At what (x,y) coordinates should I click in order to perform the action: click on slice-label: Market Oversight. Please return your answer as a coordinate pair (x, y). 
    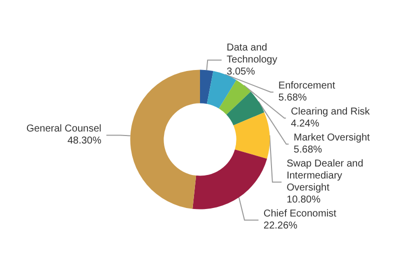
    Looking at the image, I should click on (332, 138).